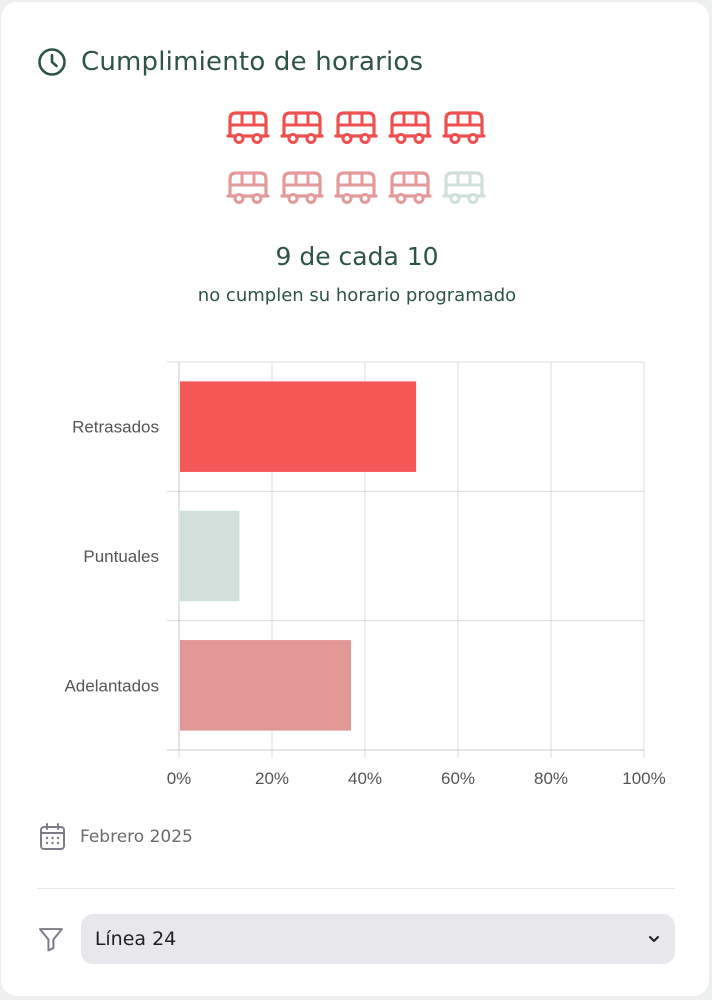  Describe the element at coordinates (458, 778) in the screenshot. I see `x-tick-label: 60%` at that location.